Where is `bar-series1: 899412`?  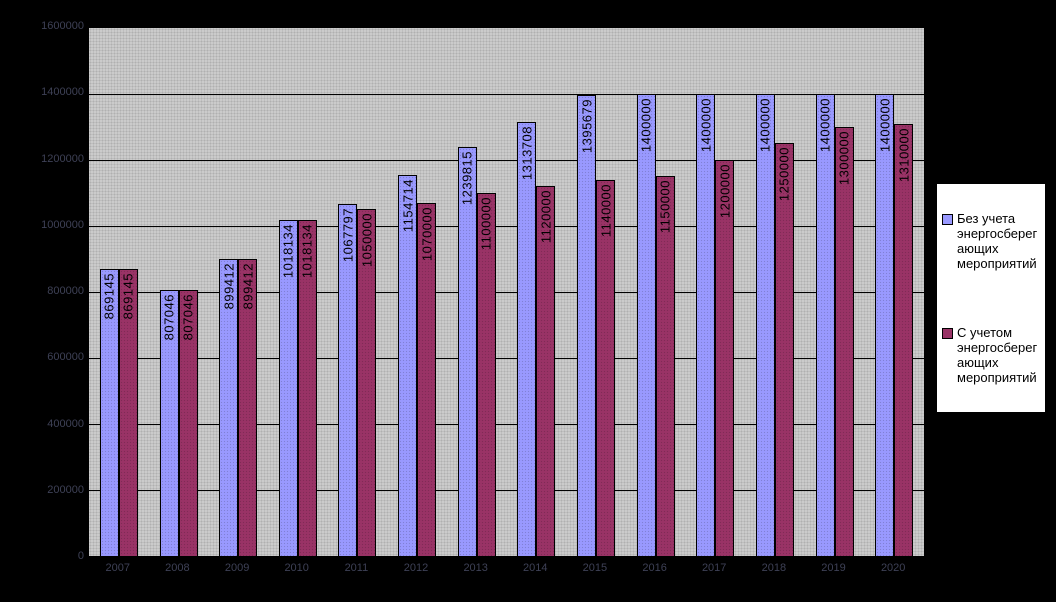
bar-series1: 899412 is located at coordinates (229, 407).